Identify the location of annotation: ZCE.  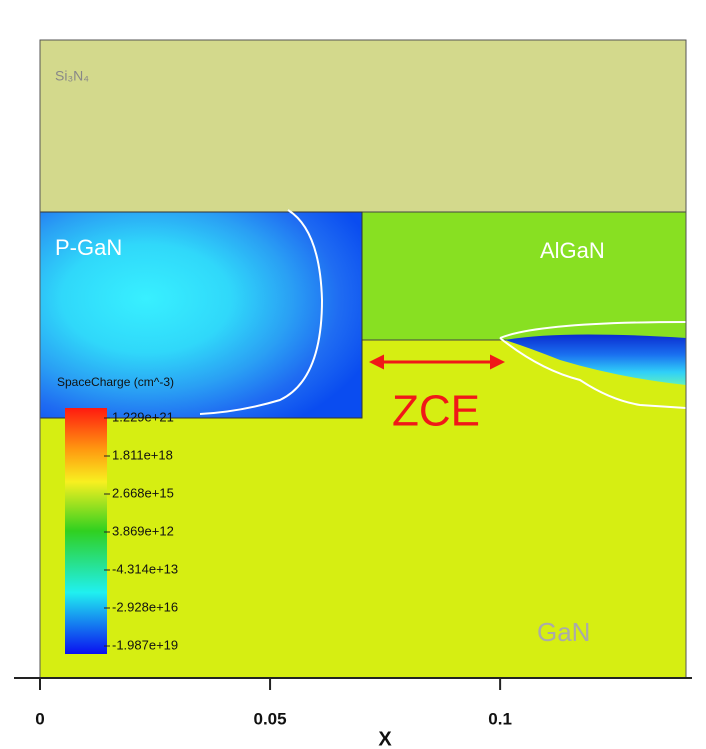
(436, 411).